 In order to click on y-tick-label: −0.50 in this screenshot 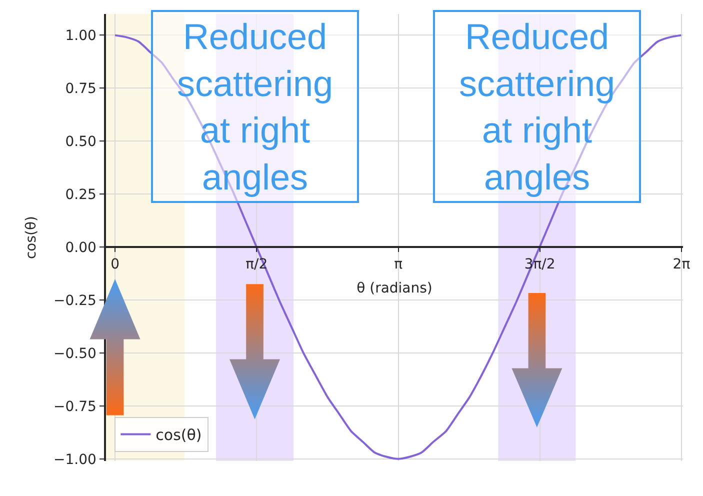, I will do `click(75, 354)`.